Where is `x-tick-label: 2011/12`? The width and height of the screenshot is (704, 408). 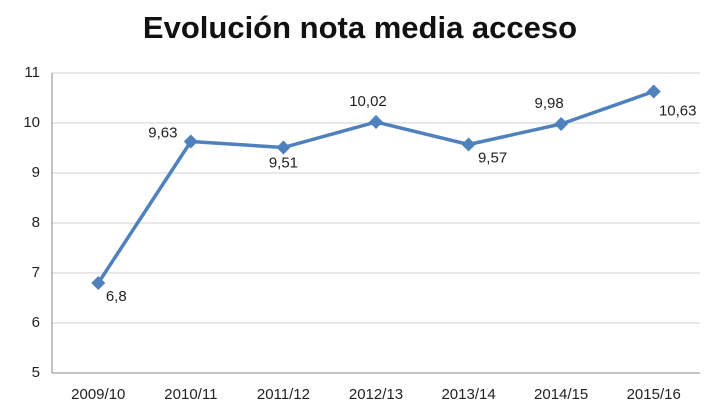 x-tick-label: 2011/12 is located at coordinates (283, 394).